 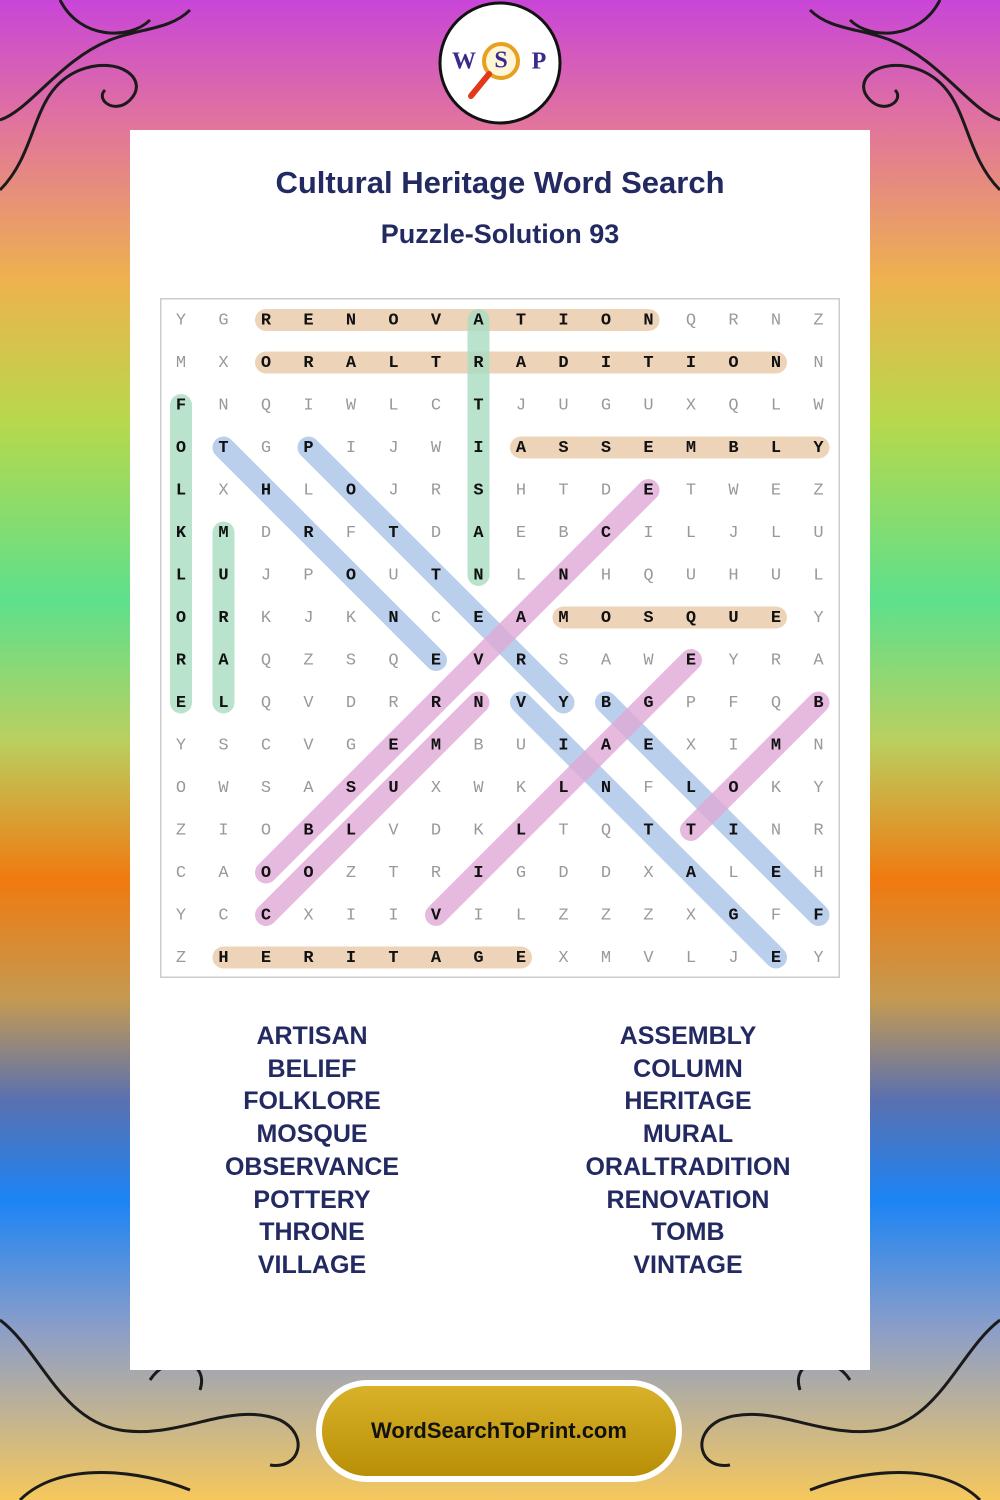 I want to click on word: BELIEF, so click(x=312, y=1068).